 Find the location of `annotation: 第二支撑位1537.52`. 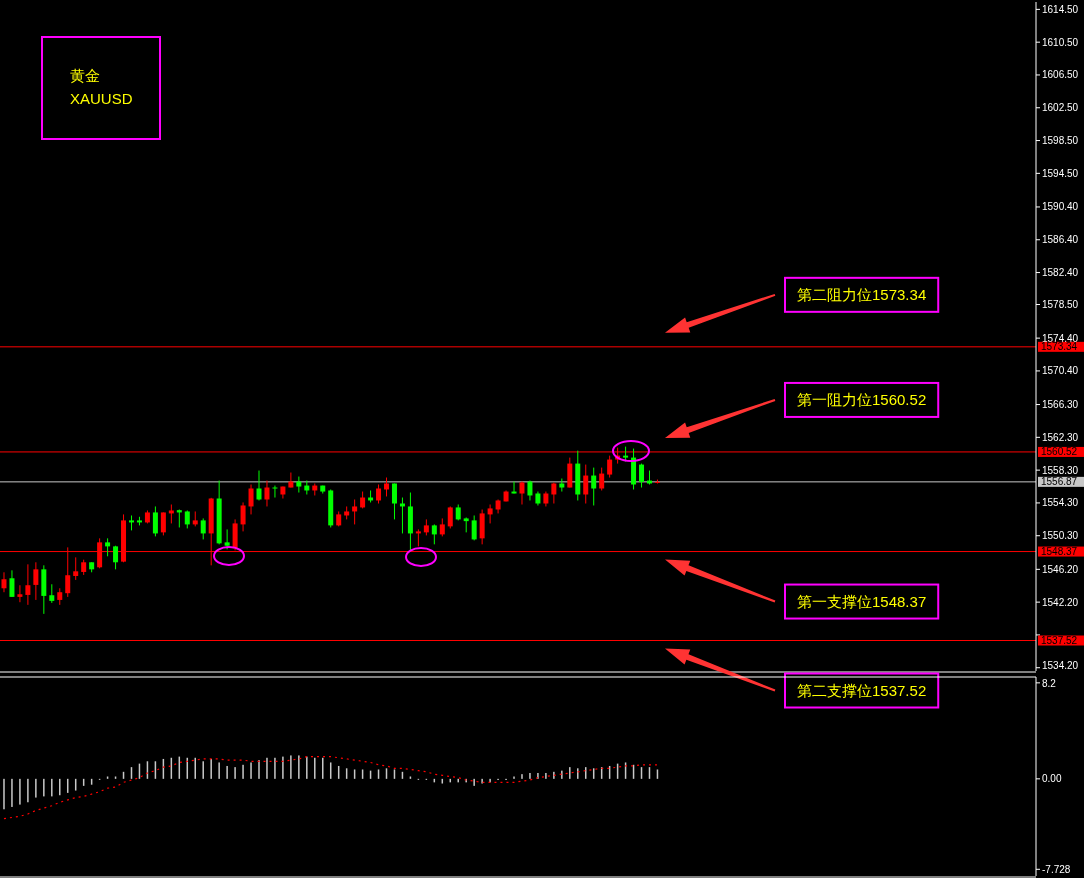

annotation: 第二支撑位1537.52 is located at coordinates (862, 690).